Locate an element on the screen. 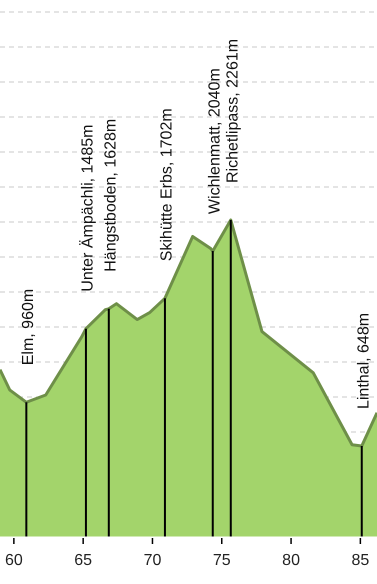 This screenshot has height=584, width=377. annotation: Hängstboden, 1628m is located at coordinates (111, 195).